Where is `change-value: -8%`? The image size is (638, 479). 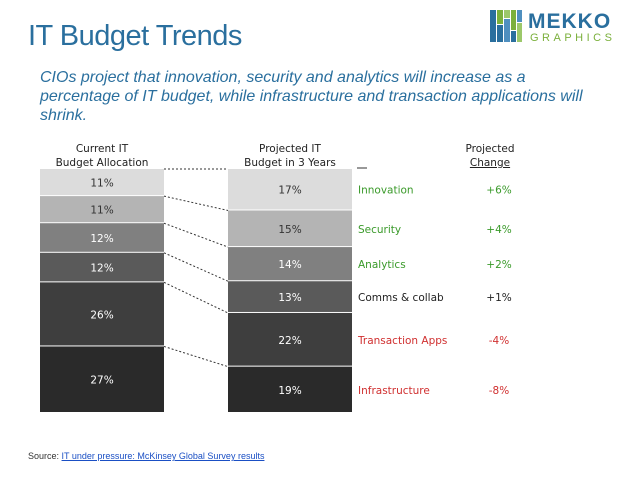 change-value: -8% is located at coordinates (499, 391).